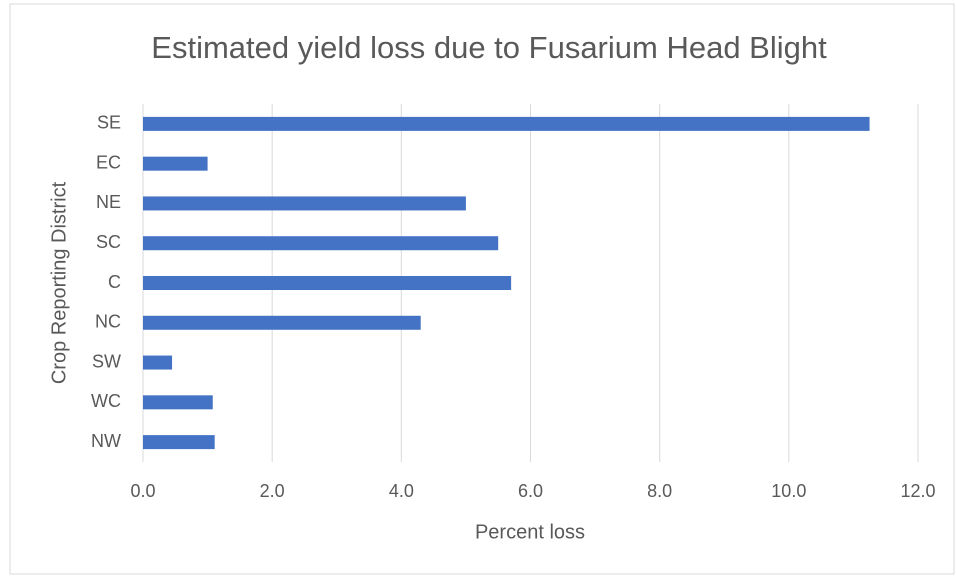  I want to click on y-tick-label: C, so click(114, 282).